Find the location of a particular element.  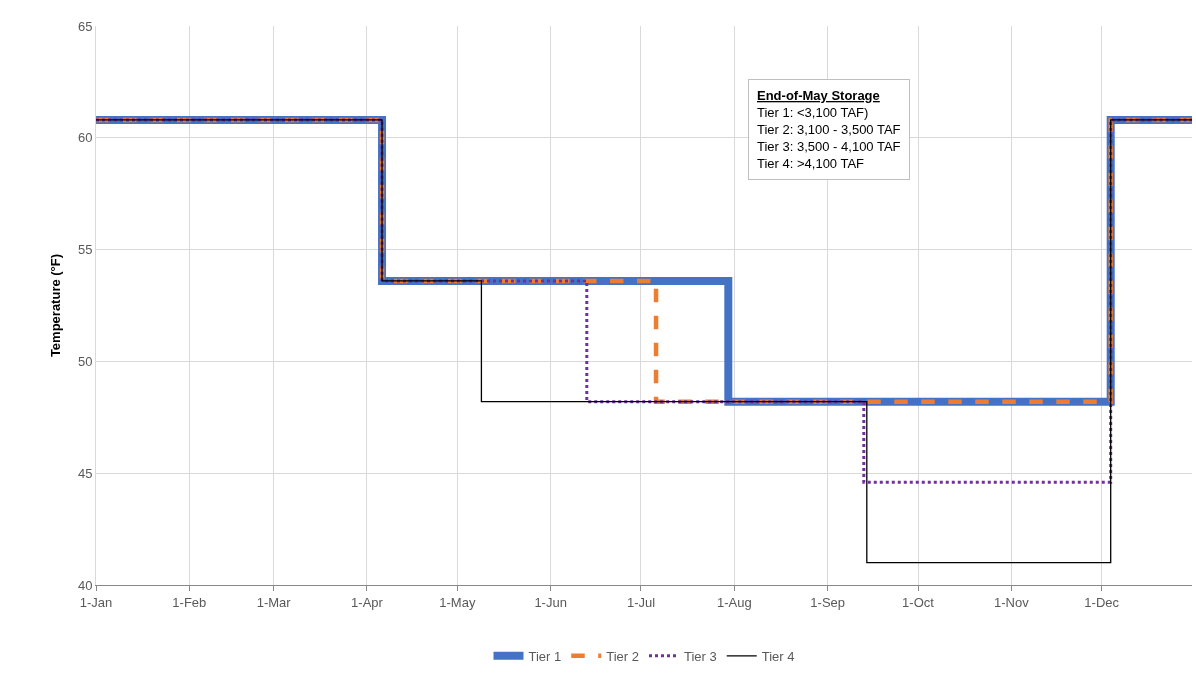

annotation: Tier 3: 3,500 - 4,100 TAF is located at coordinates (829, 146).